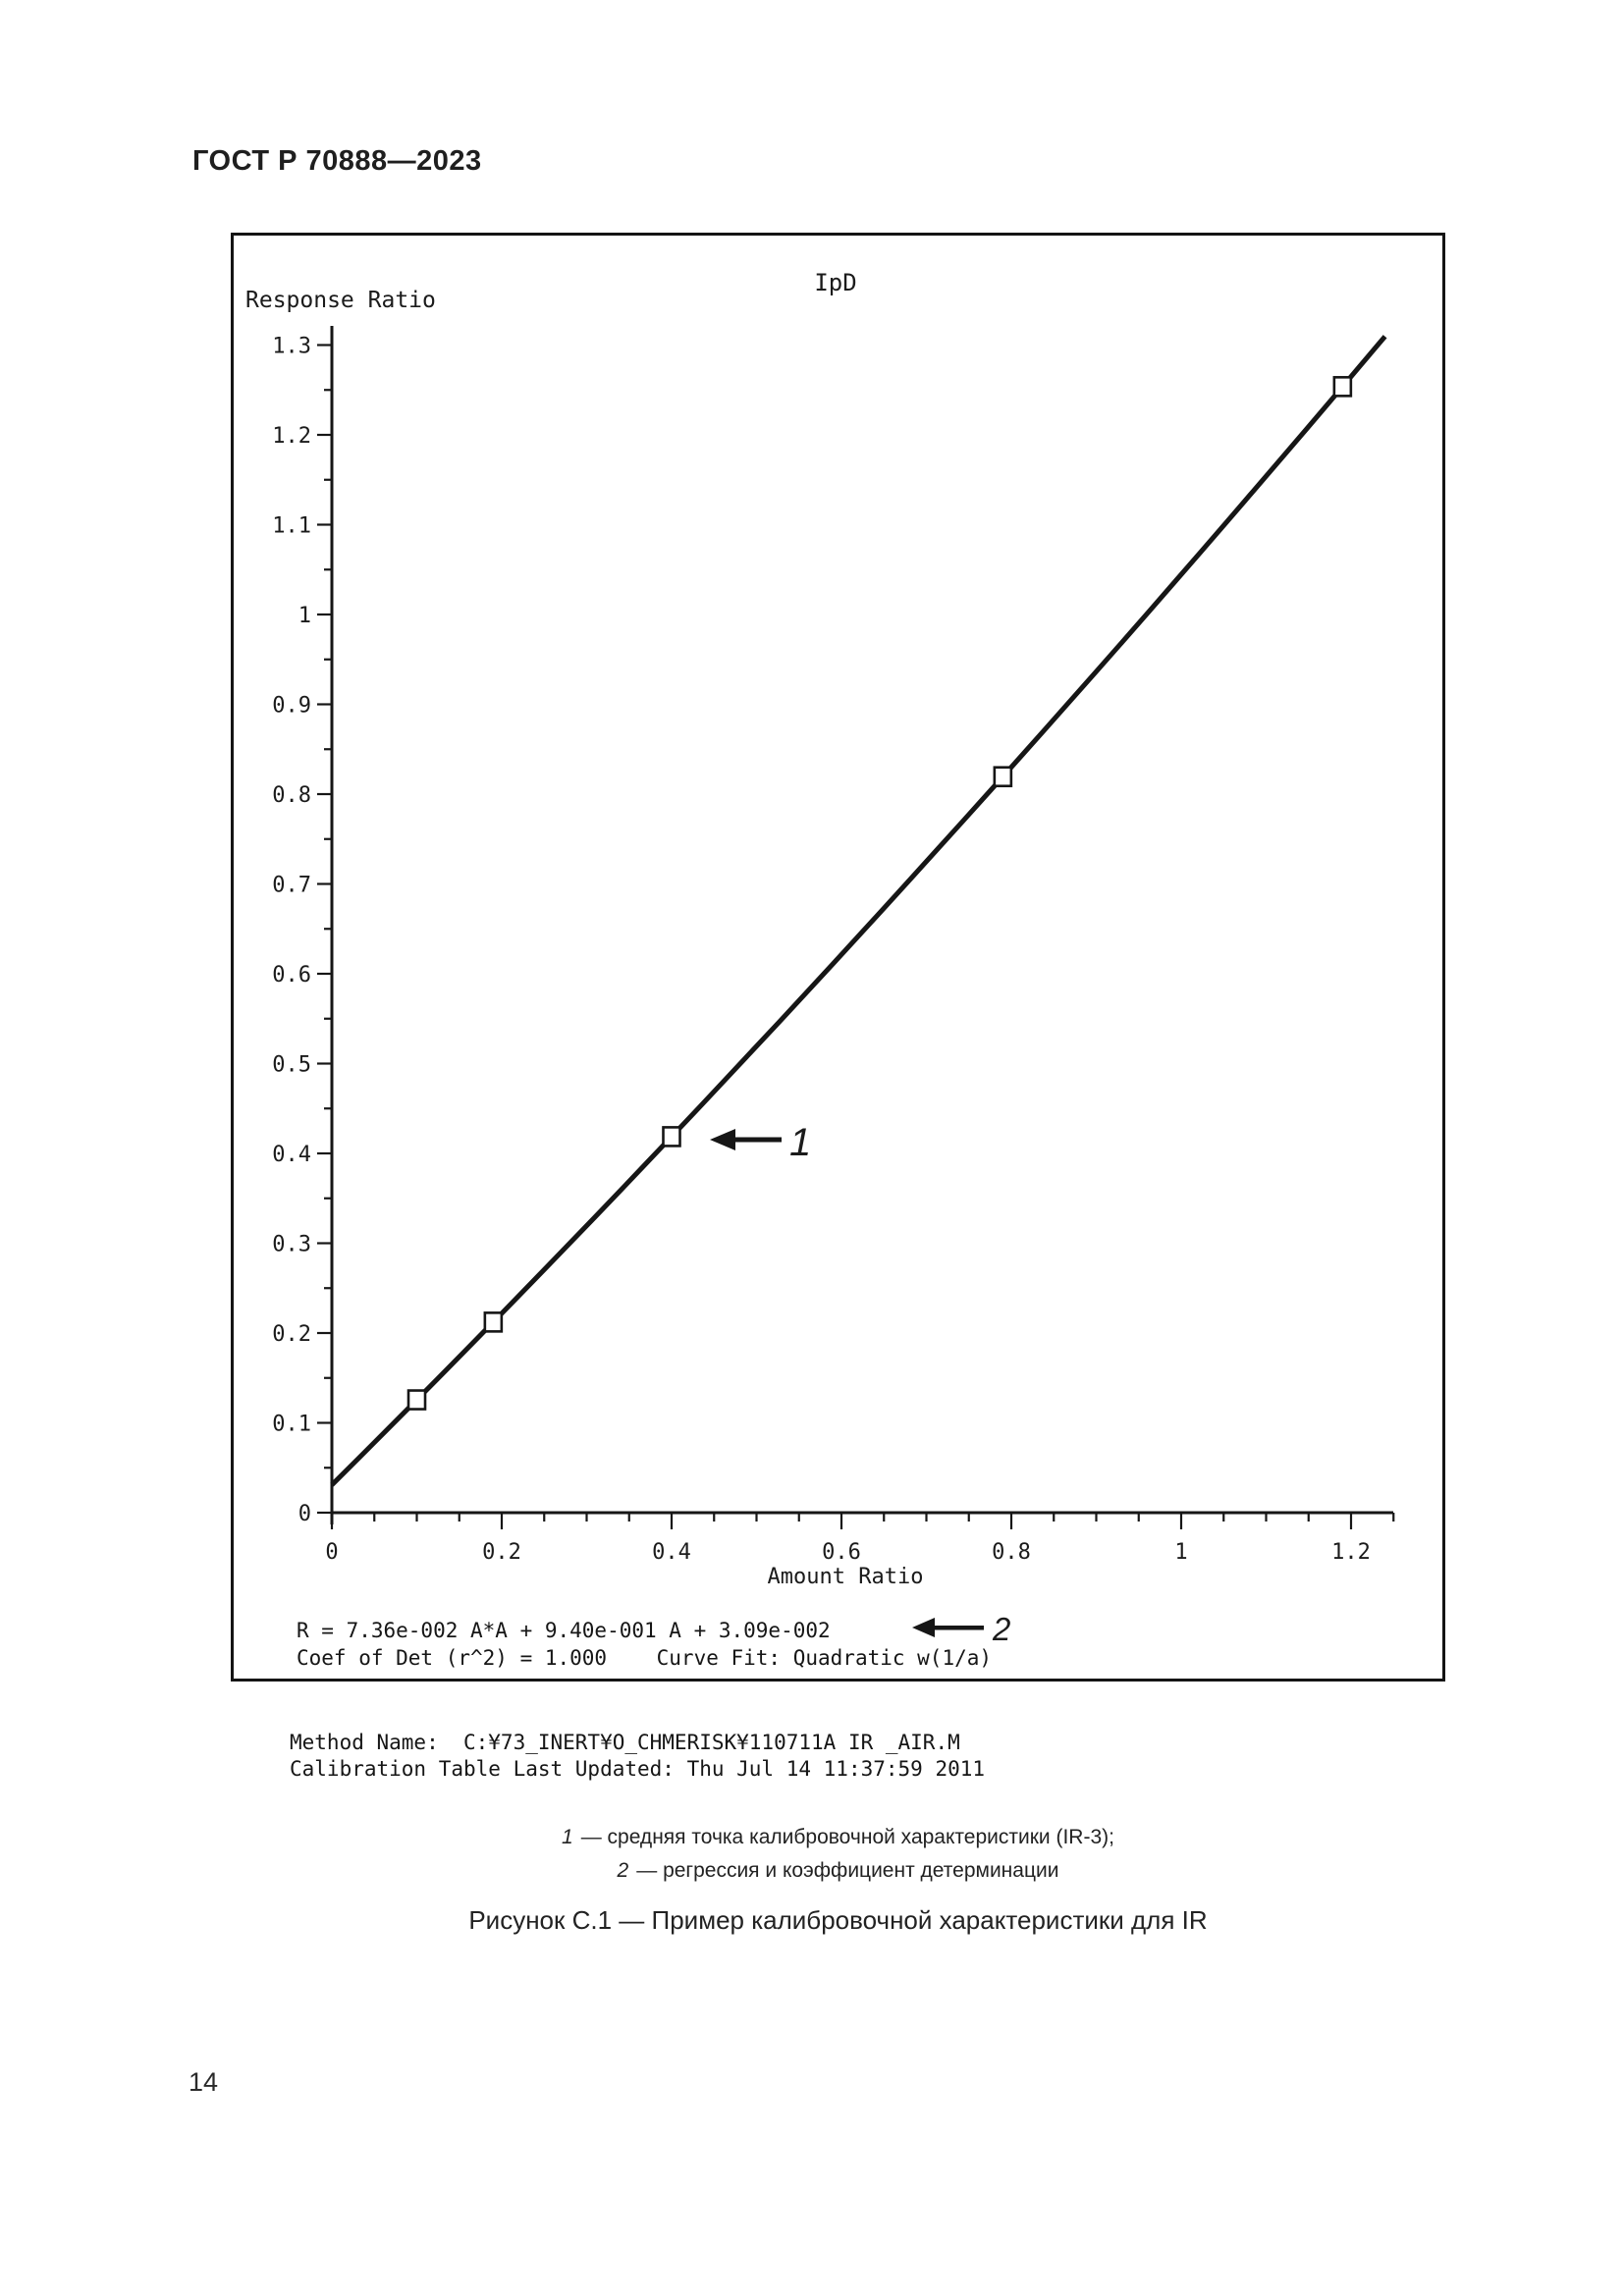 This screenshot has height=2296, width=1624. I want to click on document-header: ГОСТ Р 70888—2023, so click(337, 161).